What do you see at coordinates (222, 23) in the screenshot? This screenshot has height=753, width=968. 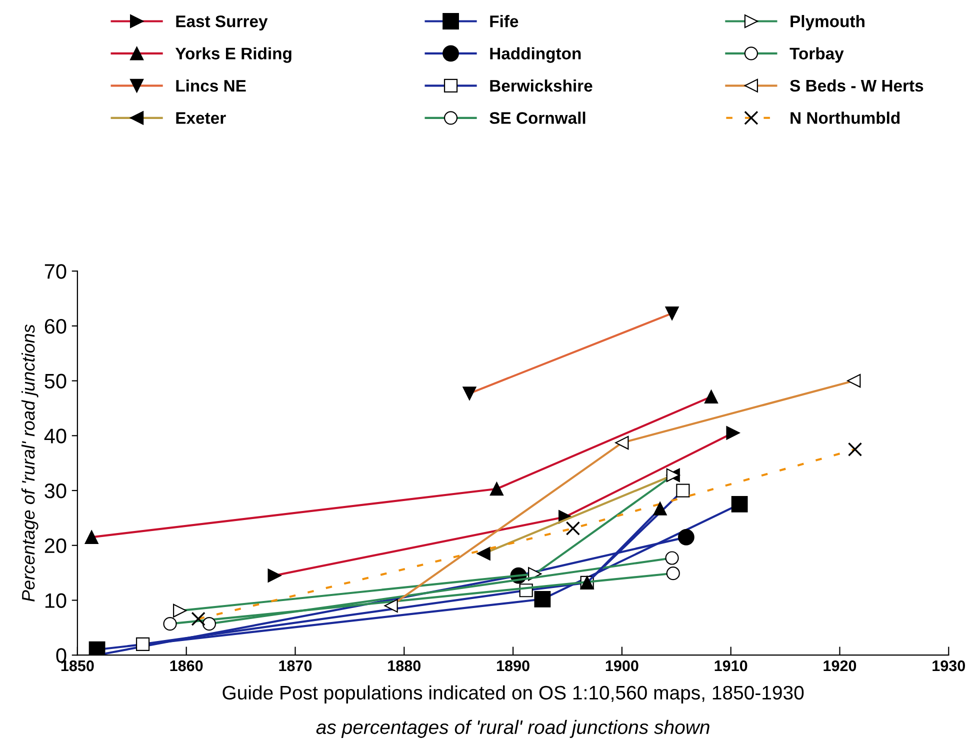 I see `legend-label: East Surrey` at bounding box center [222, 23].